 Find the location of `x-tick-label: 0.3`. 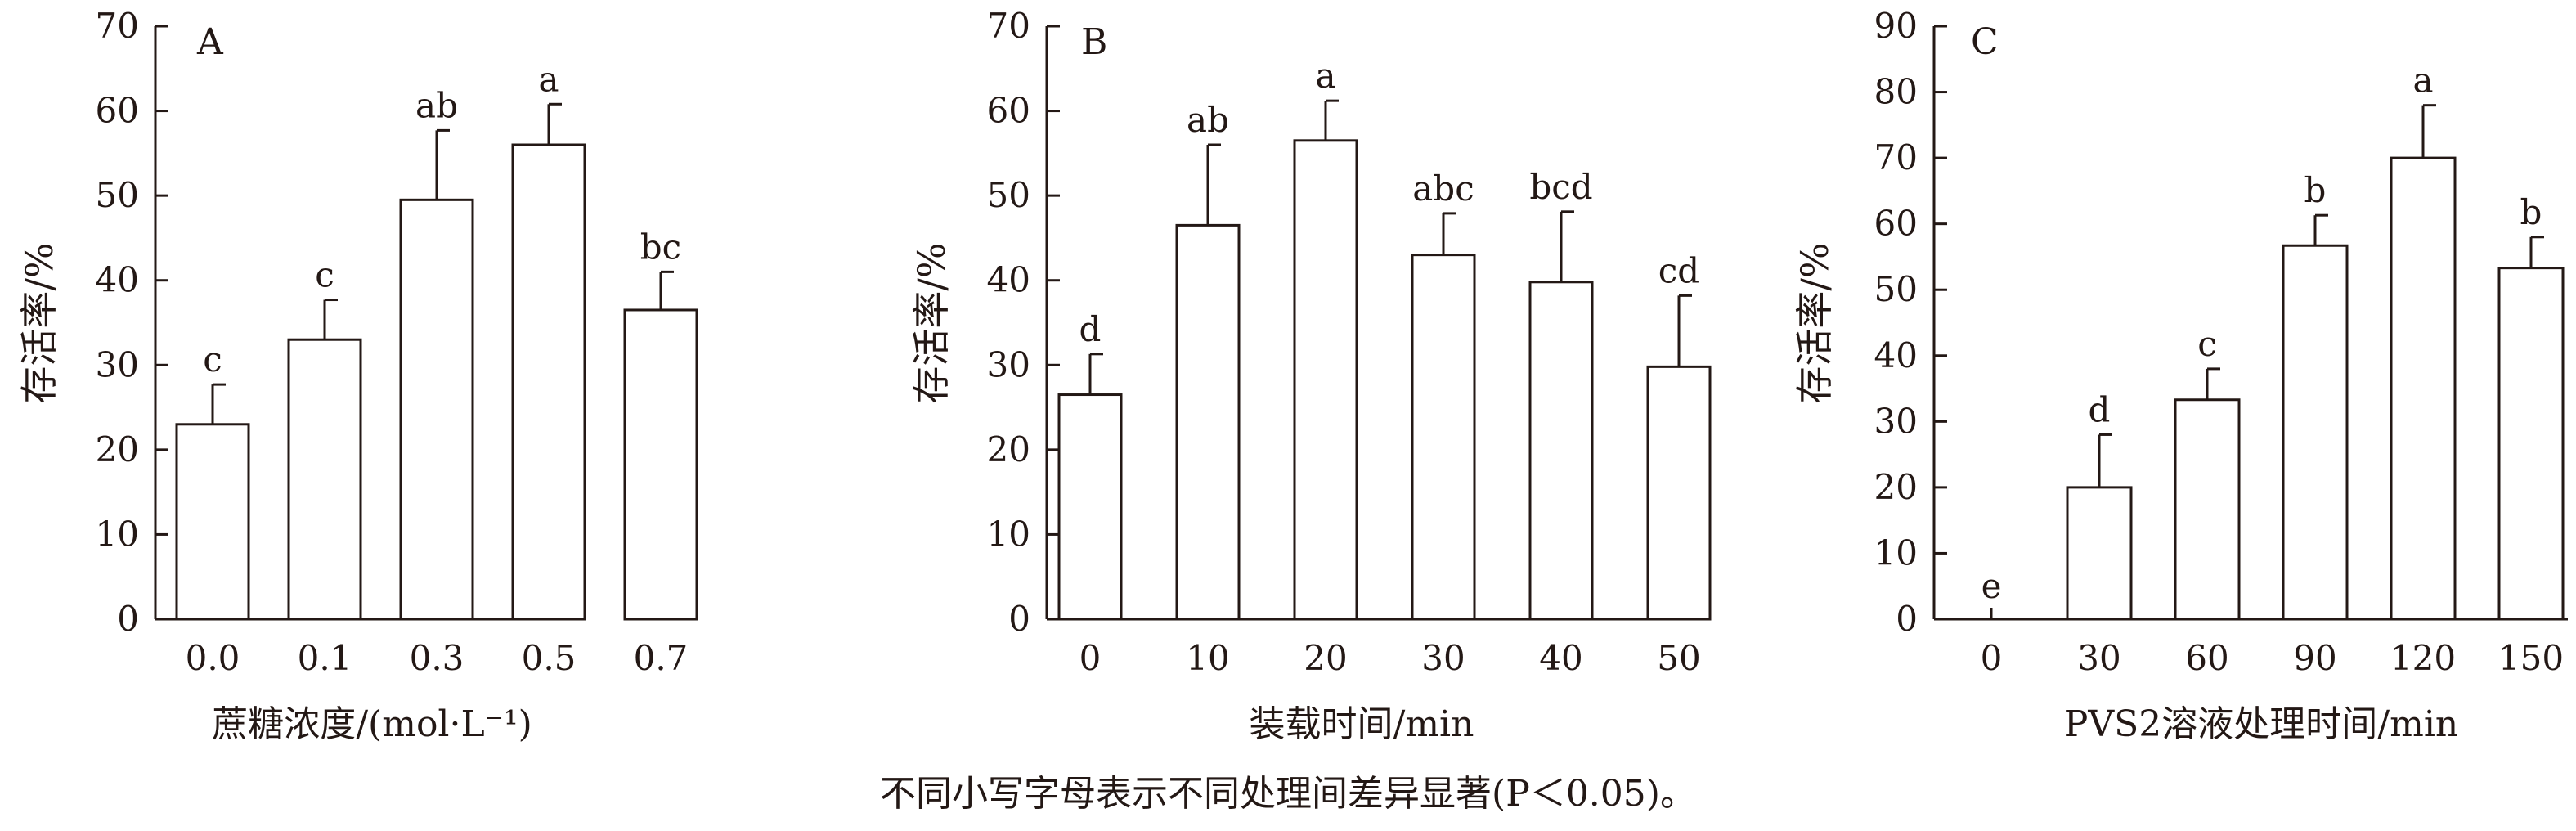

x-tick-label: 0.3 is located at coordinates (437, 658).